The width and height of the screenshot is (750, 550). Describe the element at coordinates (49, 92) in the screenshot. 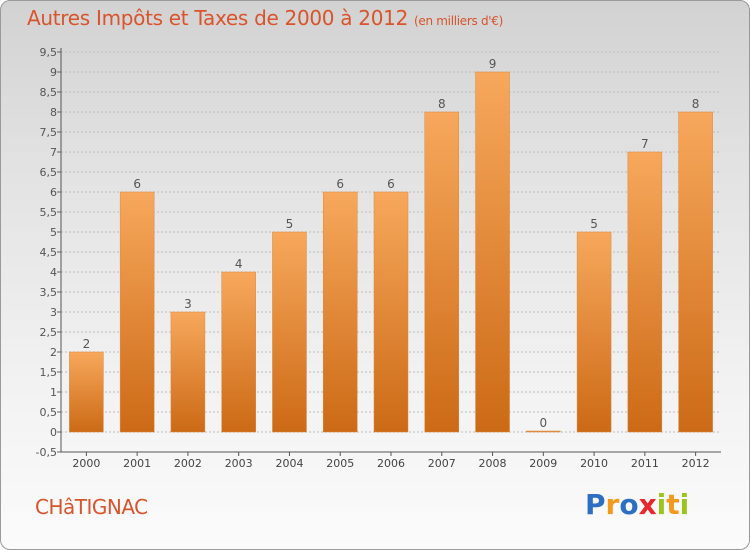

I see `y-tick-label: 8,5` at that location.